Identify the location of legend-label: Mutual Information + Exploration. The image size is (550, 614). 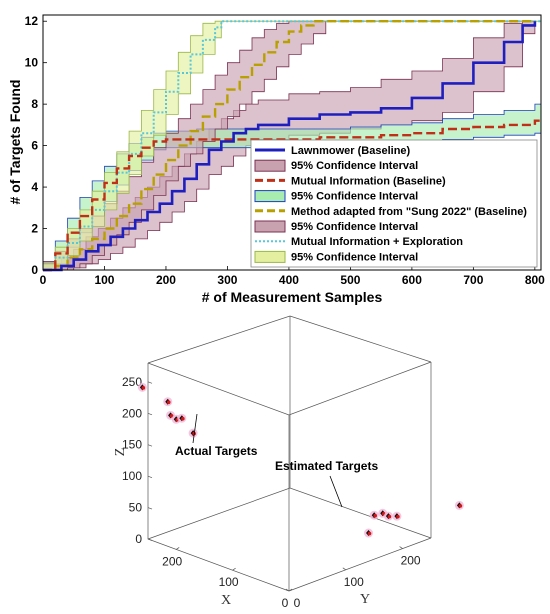
(377, 242).